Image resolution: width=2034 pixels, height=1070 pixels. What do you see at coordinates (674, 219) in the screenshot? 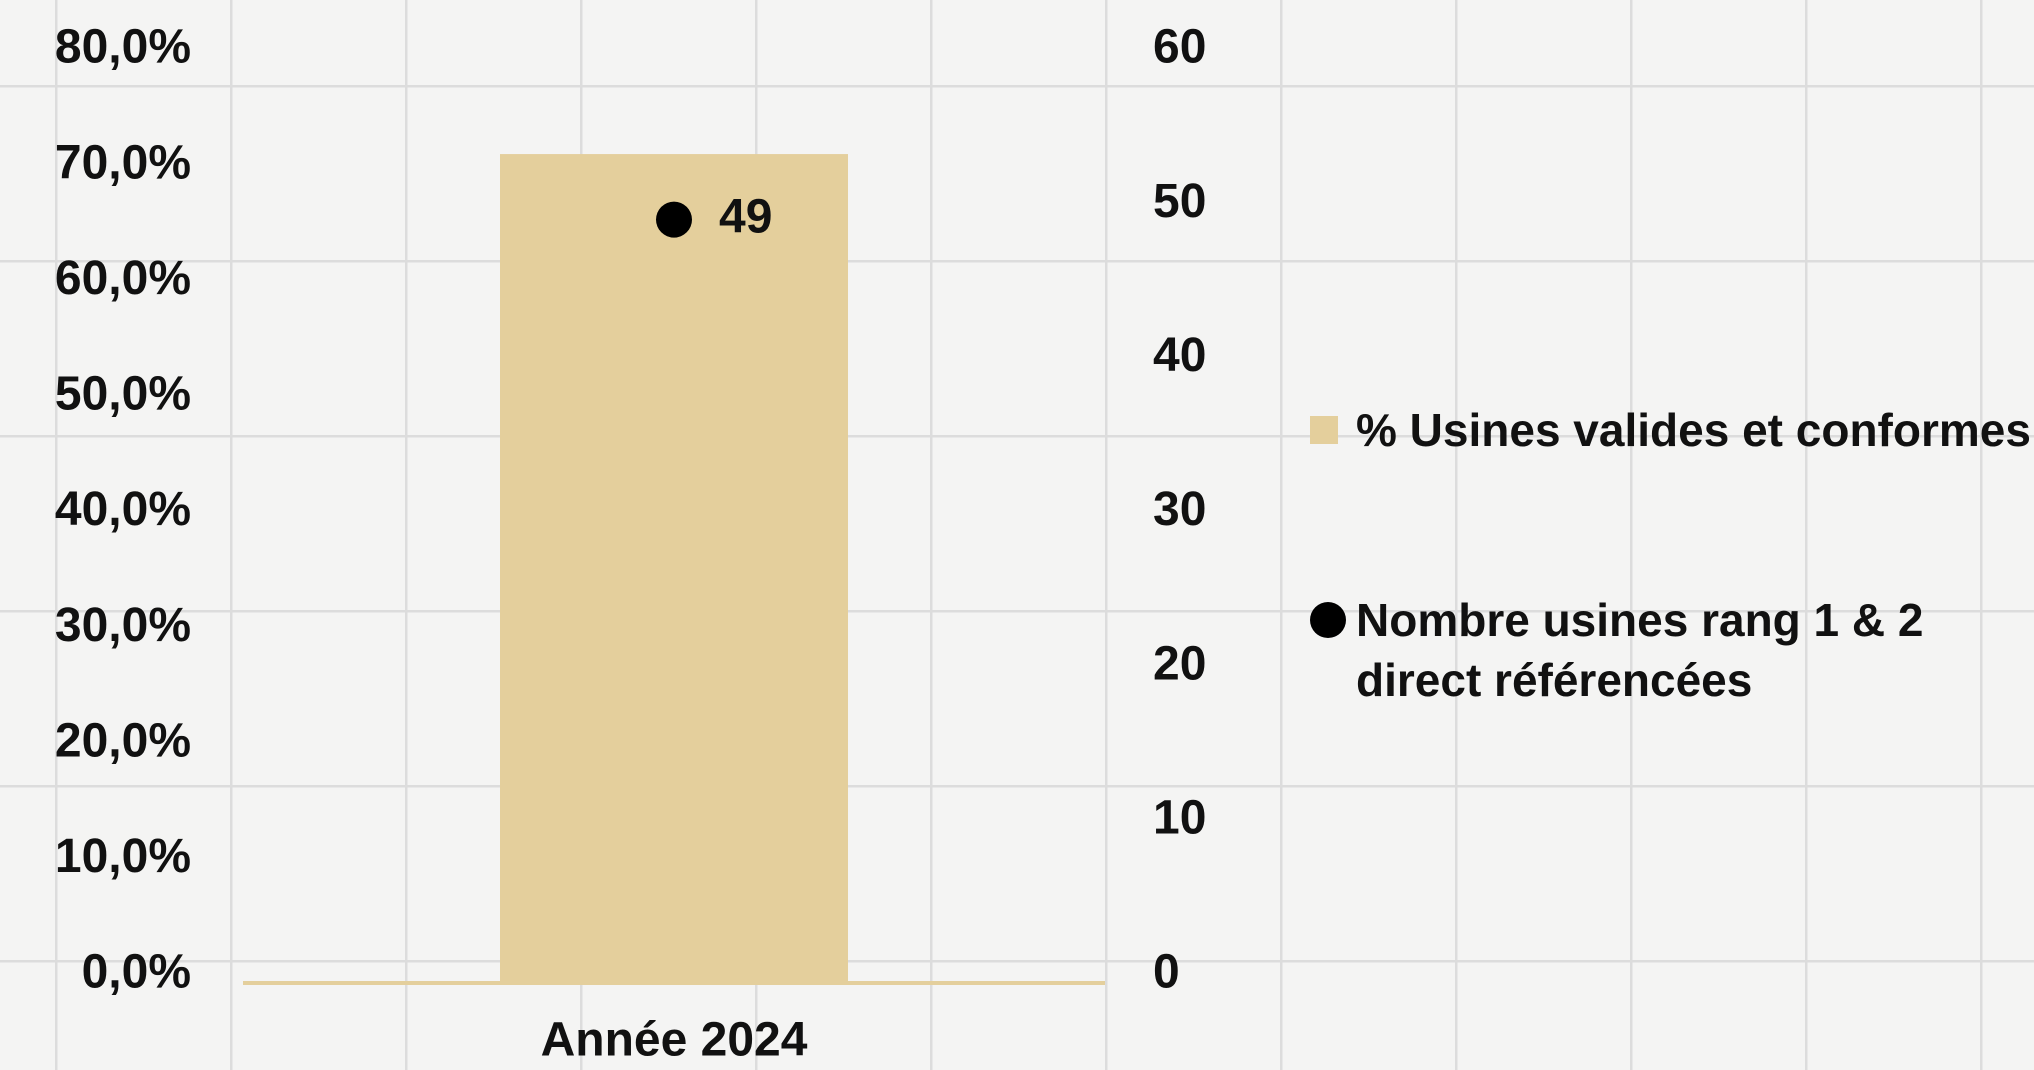
I see `point` at bounding box center [674, 219].